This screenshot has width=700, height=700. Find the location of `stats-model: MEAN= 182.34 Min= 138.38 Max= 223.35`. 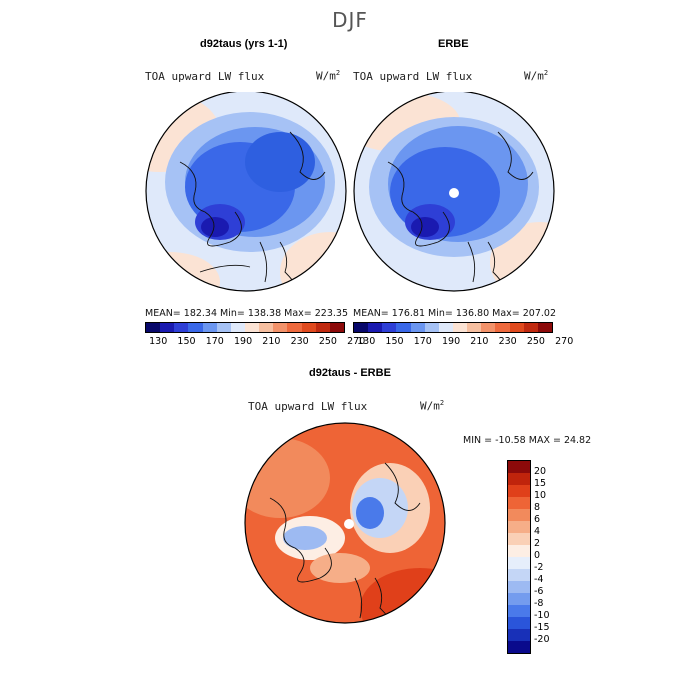

stats-model: MEAN= 182.34 Min= 138.38 Max= 223.35 is located at coordinates (247, 313).